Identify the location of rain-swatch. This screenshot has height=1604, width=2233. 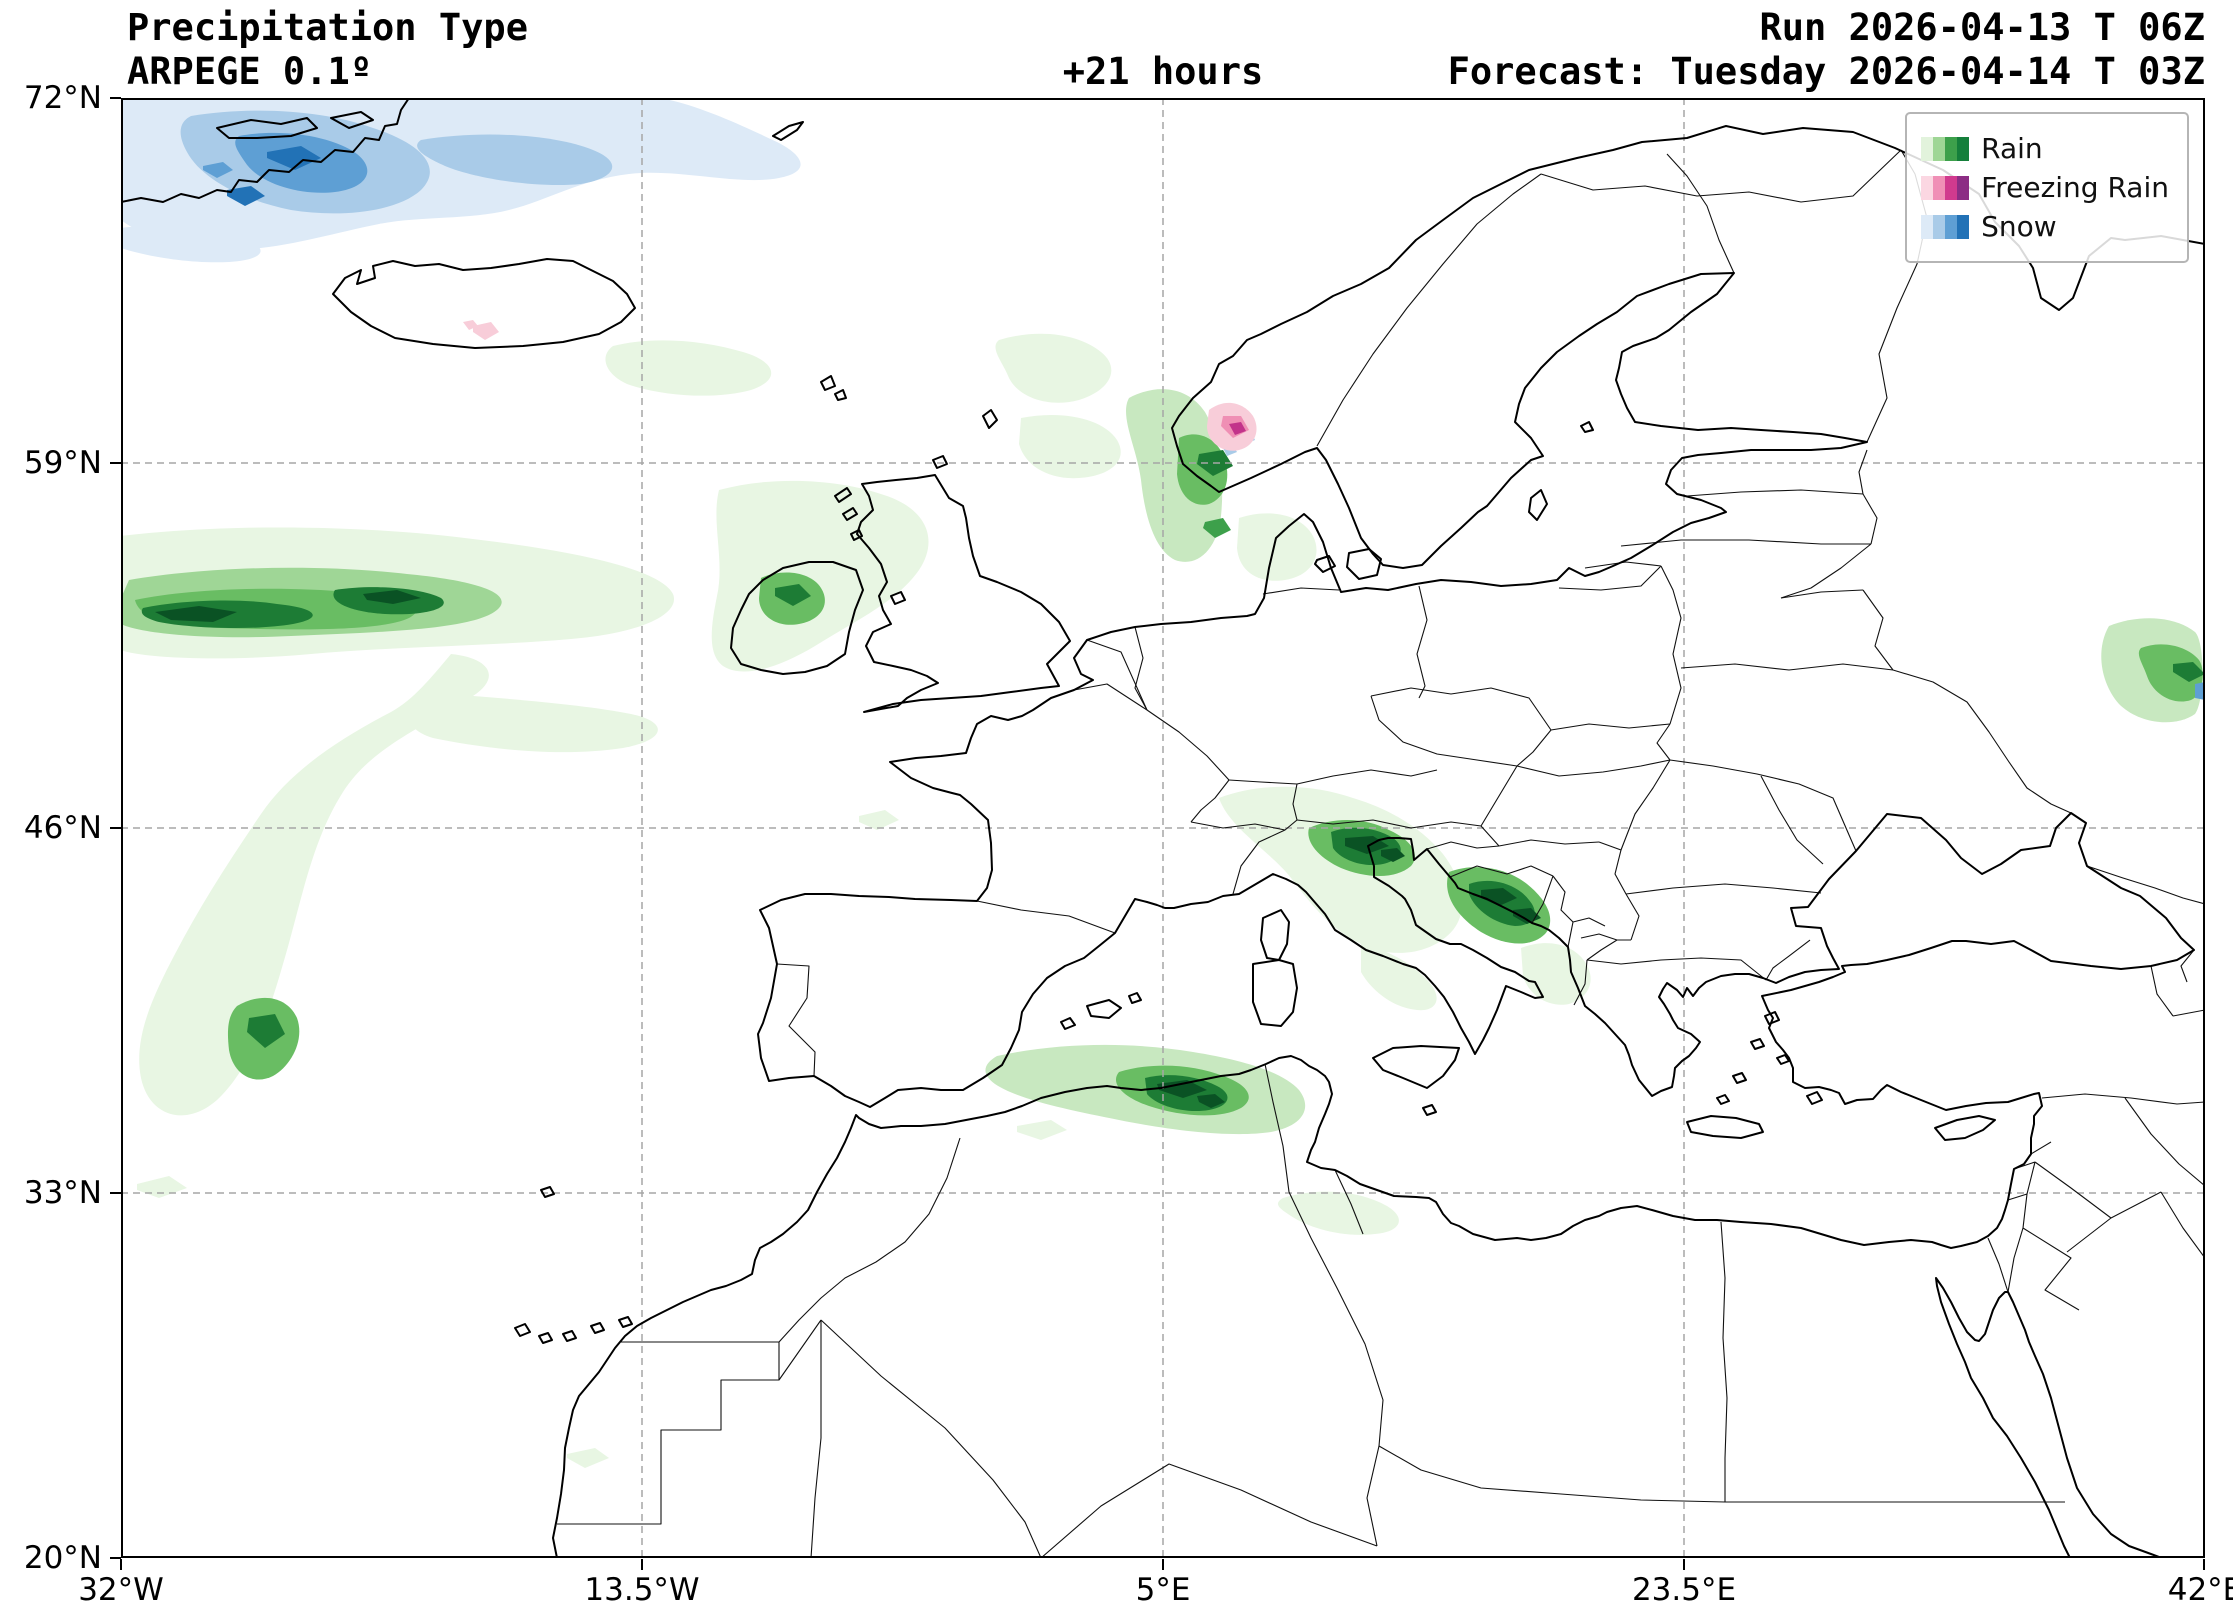
(1945, 148).